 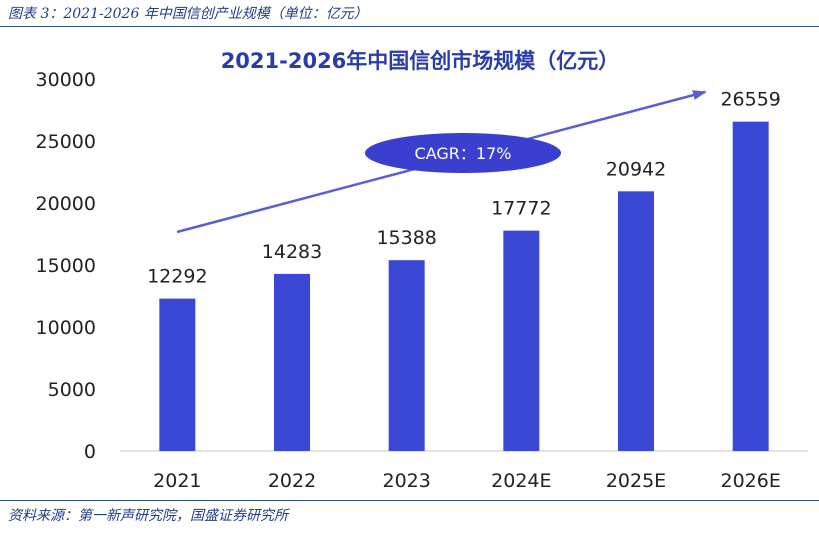 What do you see at coordinates (636, 481) in the screenshot?
I see `x-tick-label: 2025E` at bounding box center [636, 481].